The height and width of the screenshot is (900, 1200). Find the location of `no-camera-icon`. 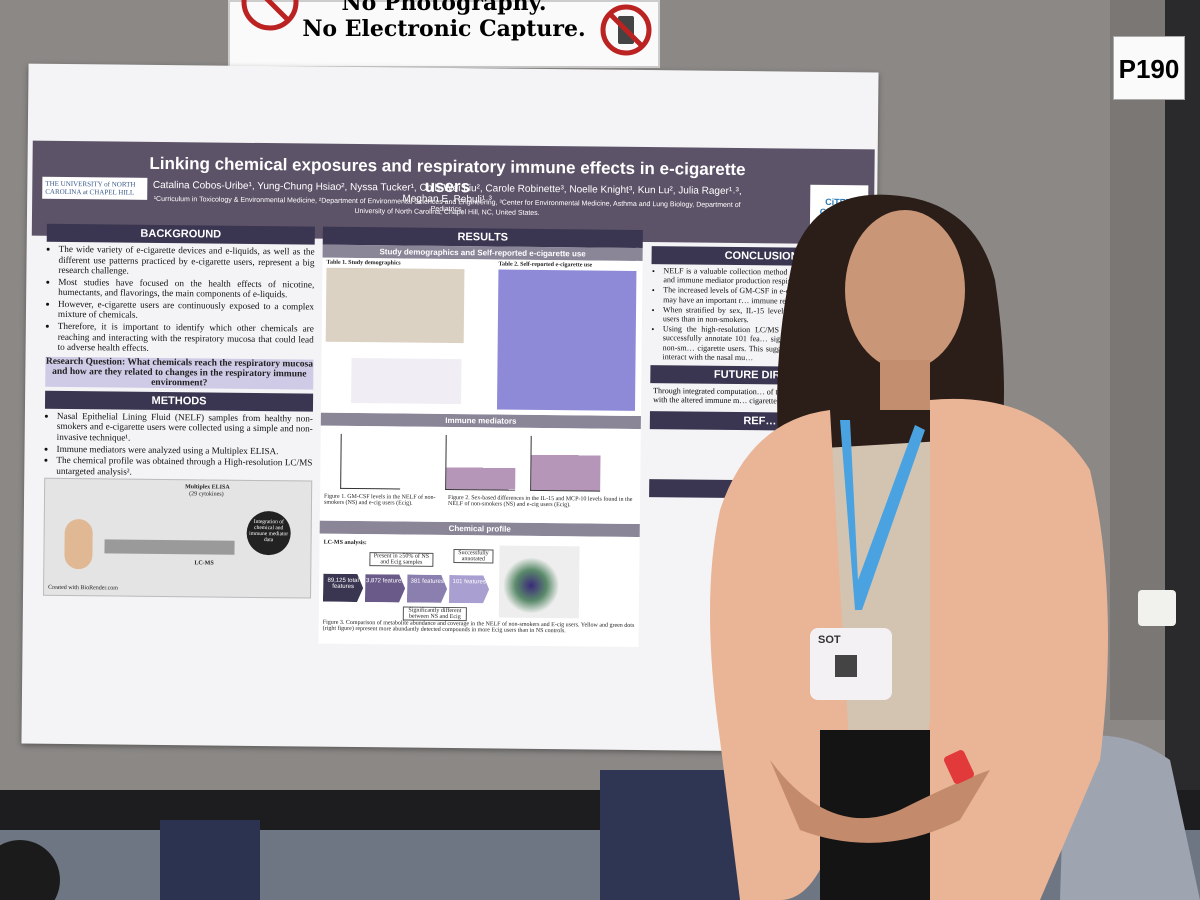

no-camera-icon is located at coordinates (270, 15).